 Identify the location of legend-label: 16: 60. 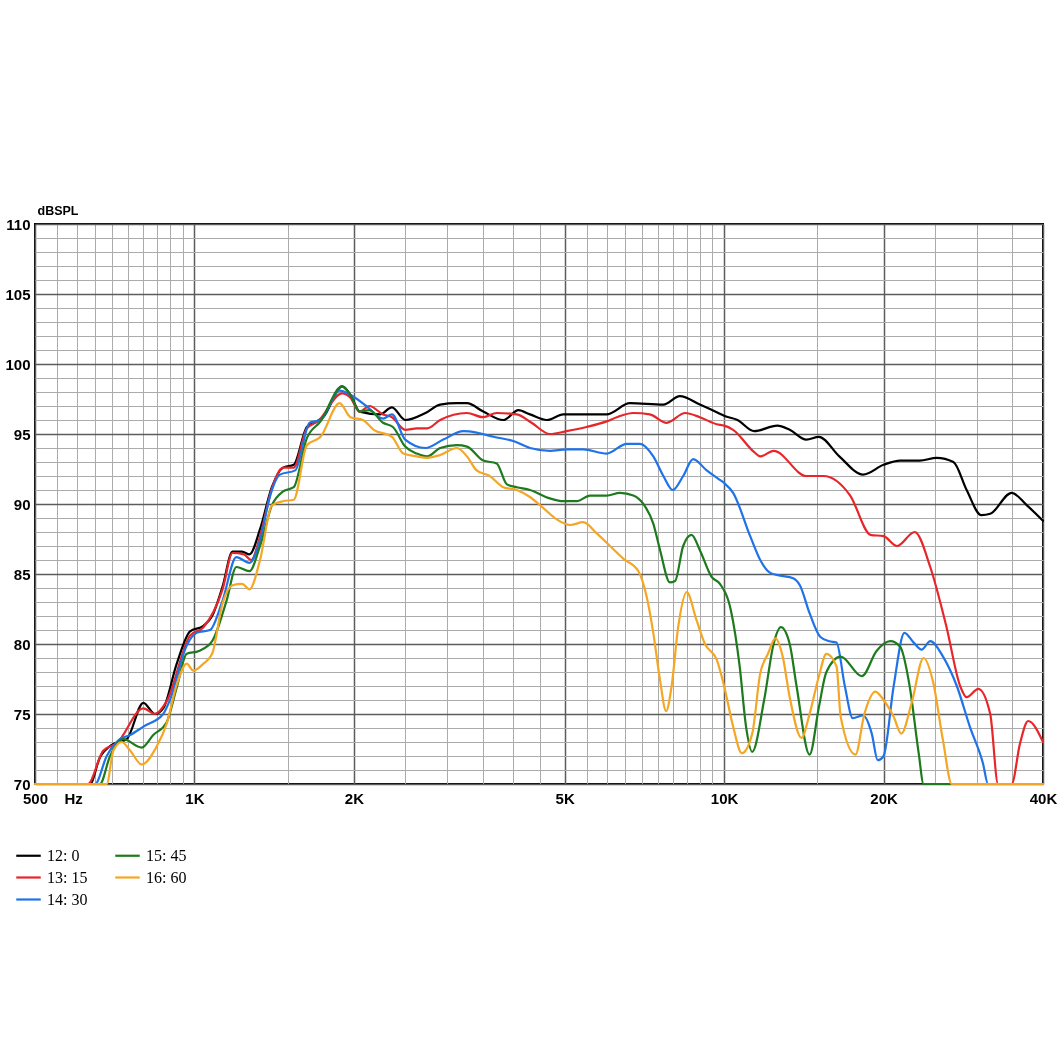
(166, 877).